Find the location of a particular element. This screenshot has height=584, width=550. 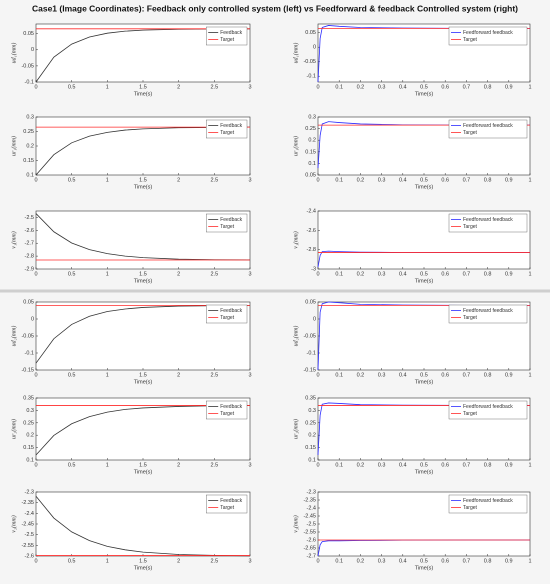

y-tick-label: 0.25 is located at coordinates (28, 132).